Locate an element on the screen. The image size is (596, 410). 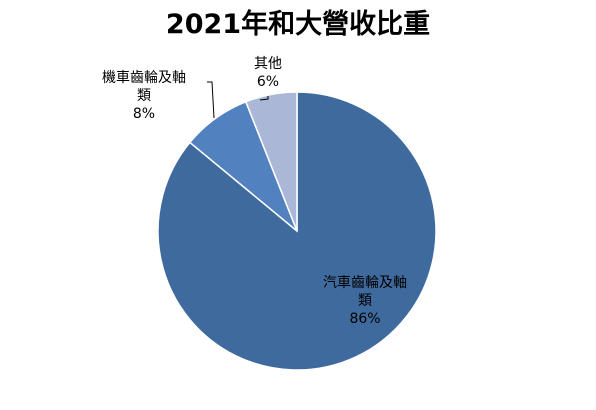
slice-label-1: 汽車齒輪及軸類 86% is located at coordinates (365, 300).